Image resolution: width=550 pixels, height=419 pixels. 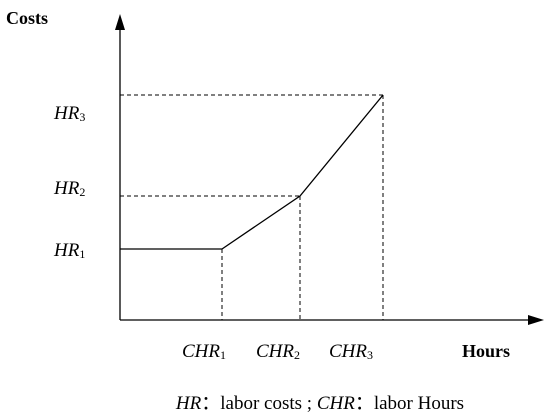 I want to click on y-mark-label: HR2, so click(x=69, y=188).